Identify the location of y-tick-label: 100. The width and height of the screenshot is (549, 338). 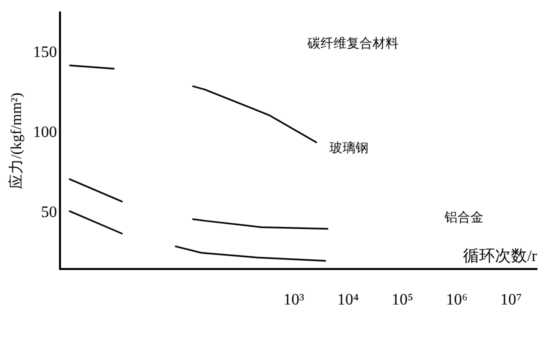
(45, 132).